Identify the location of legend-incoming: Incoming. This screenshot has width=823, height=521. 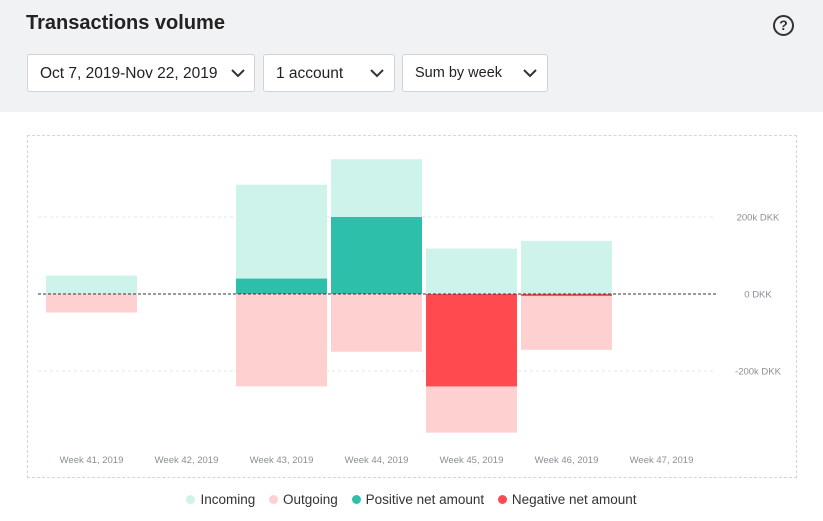
(220, 499).